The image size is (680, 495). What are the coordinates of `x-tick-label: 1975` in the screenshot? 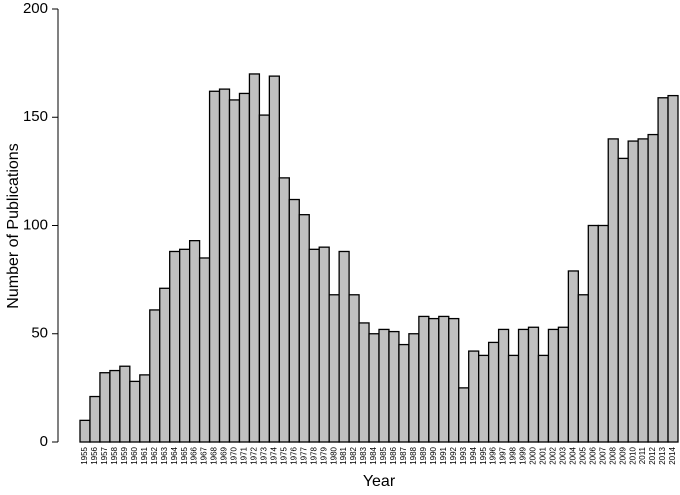 It's located at (283, 455).